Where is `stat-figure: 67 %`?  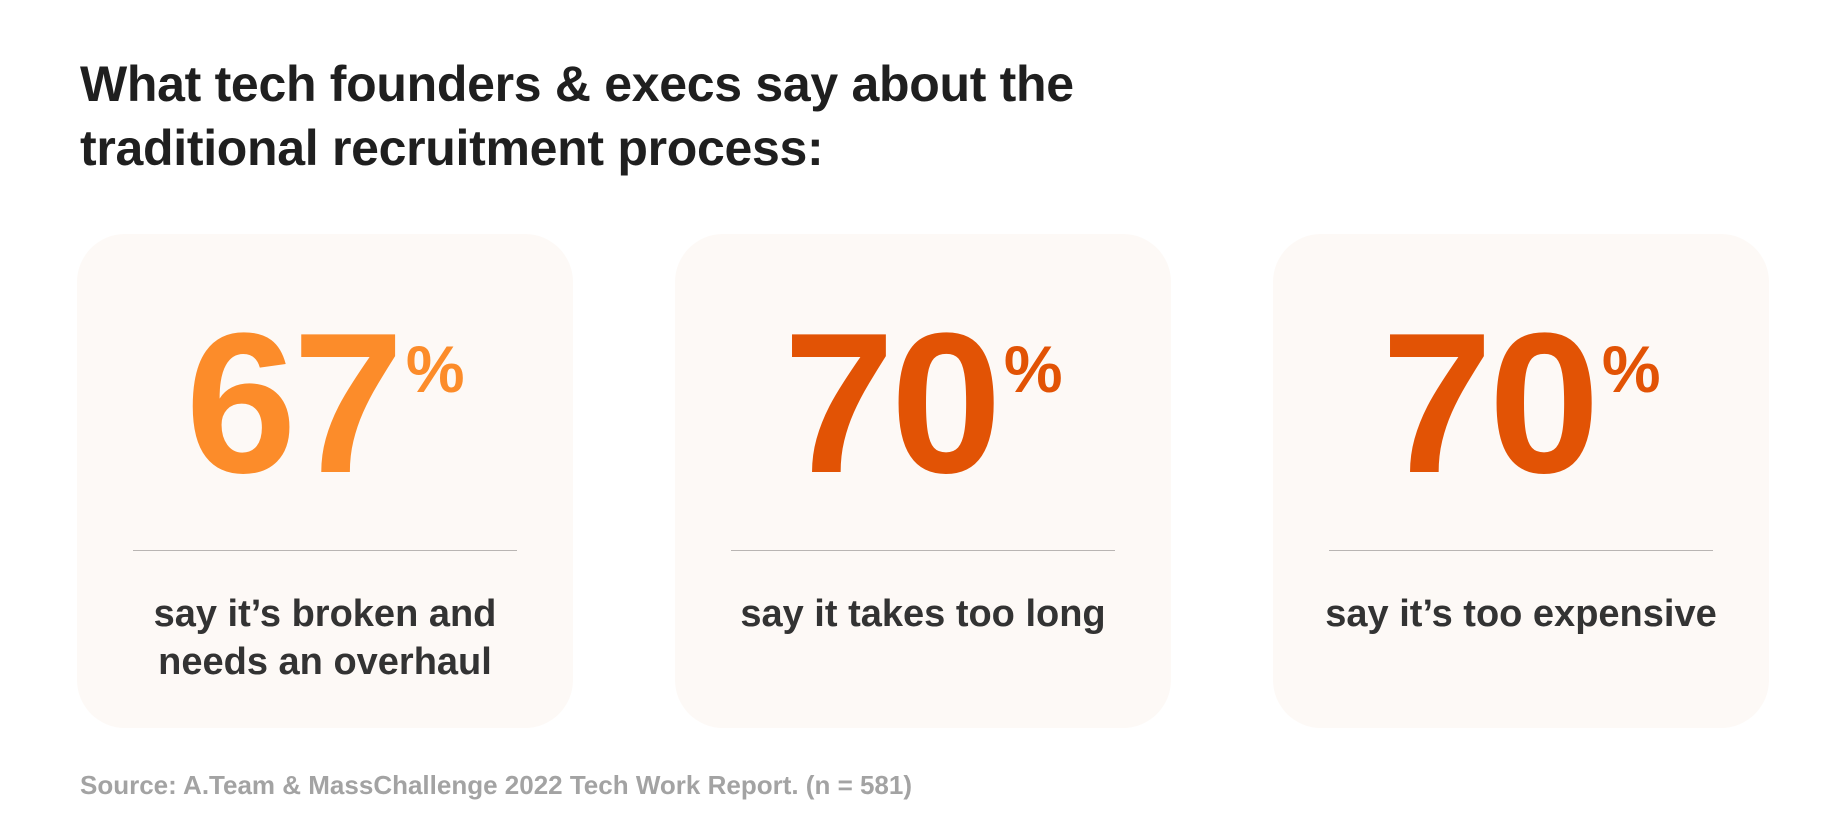 stat-figure: 67 % is located at coordinates (325, 404).